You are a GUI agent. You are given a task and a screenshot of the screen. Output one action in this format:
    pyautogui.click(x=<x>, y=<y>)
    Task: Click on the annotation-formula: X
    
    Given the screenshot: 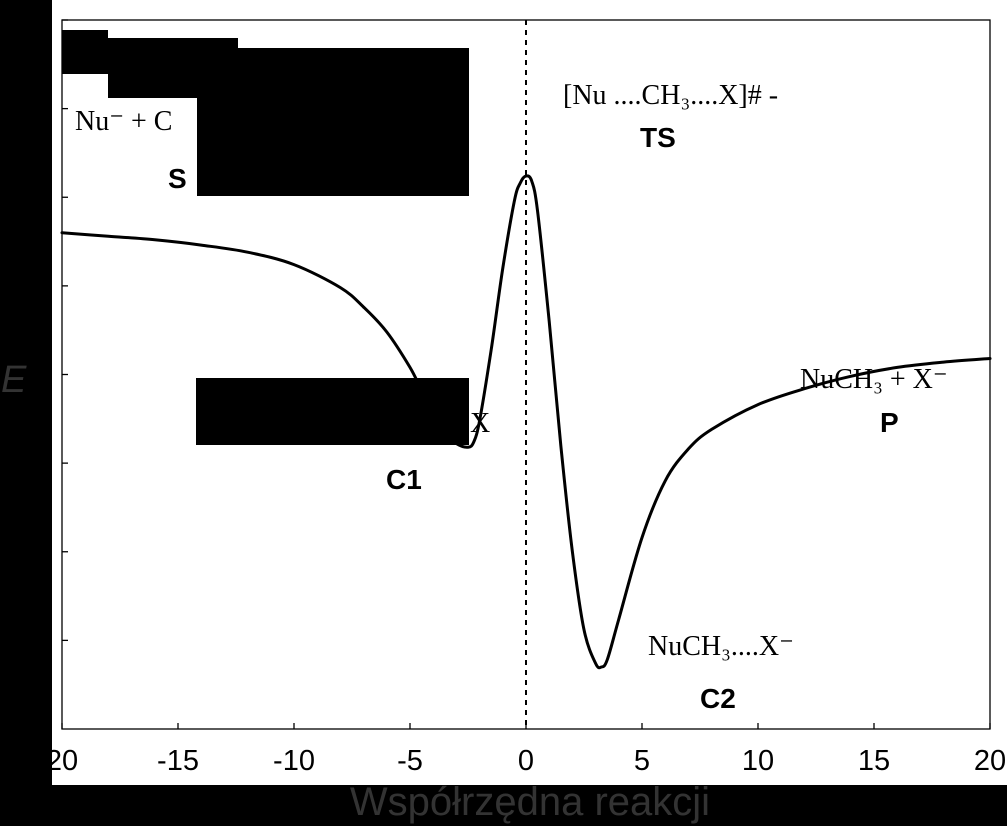 What is the action you would take?
    pyautogui.click(x=480, y=423)
    